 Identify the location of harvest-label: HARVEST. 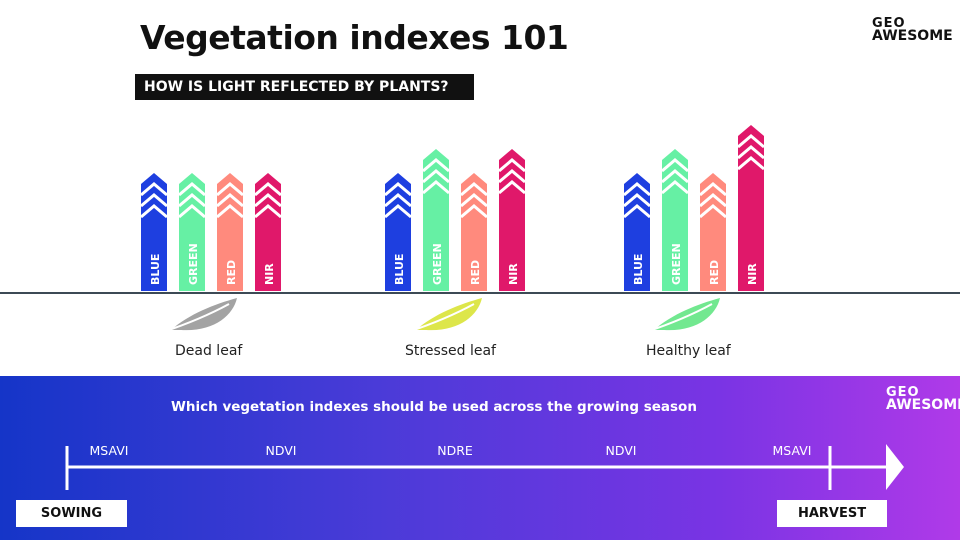
(832, 513).